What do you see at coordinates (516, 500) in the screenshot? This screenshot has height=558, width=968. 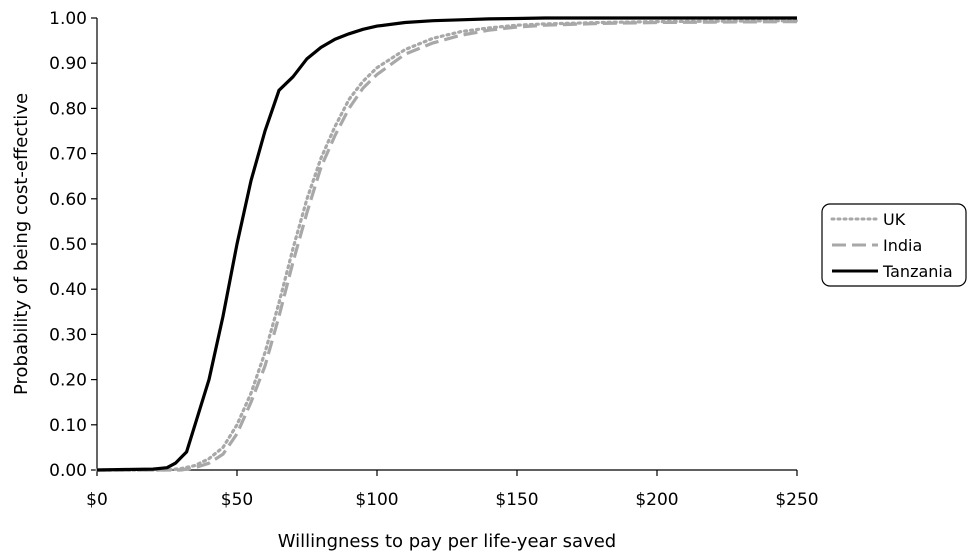 I see `x-tick-label: $150` at bounding box center [516, 500].